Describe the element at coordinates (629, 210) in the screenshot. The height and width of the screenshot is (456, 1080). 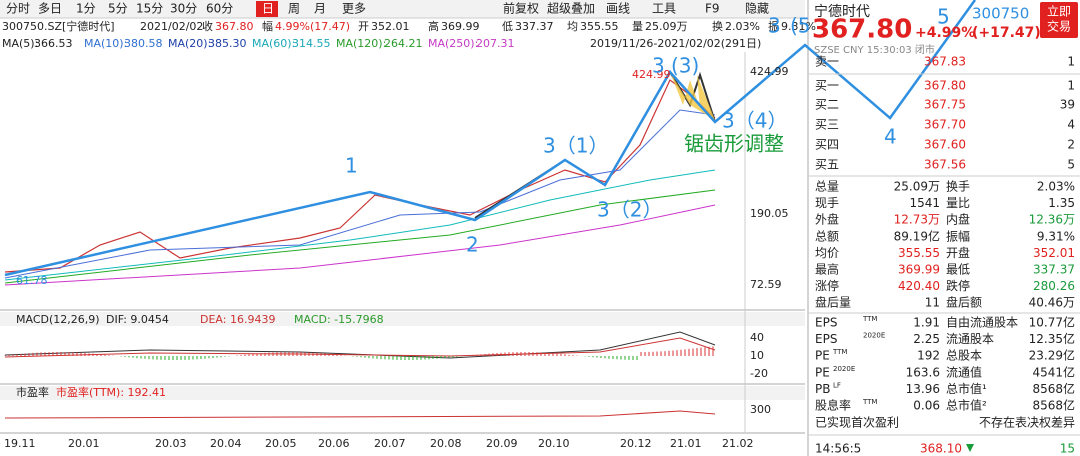
I see `wave-annotation: 3（2）` at that location.